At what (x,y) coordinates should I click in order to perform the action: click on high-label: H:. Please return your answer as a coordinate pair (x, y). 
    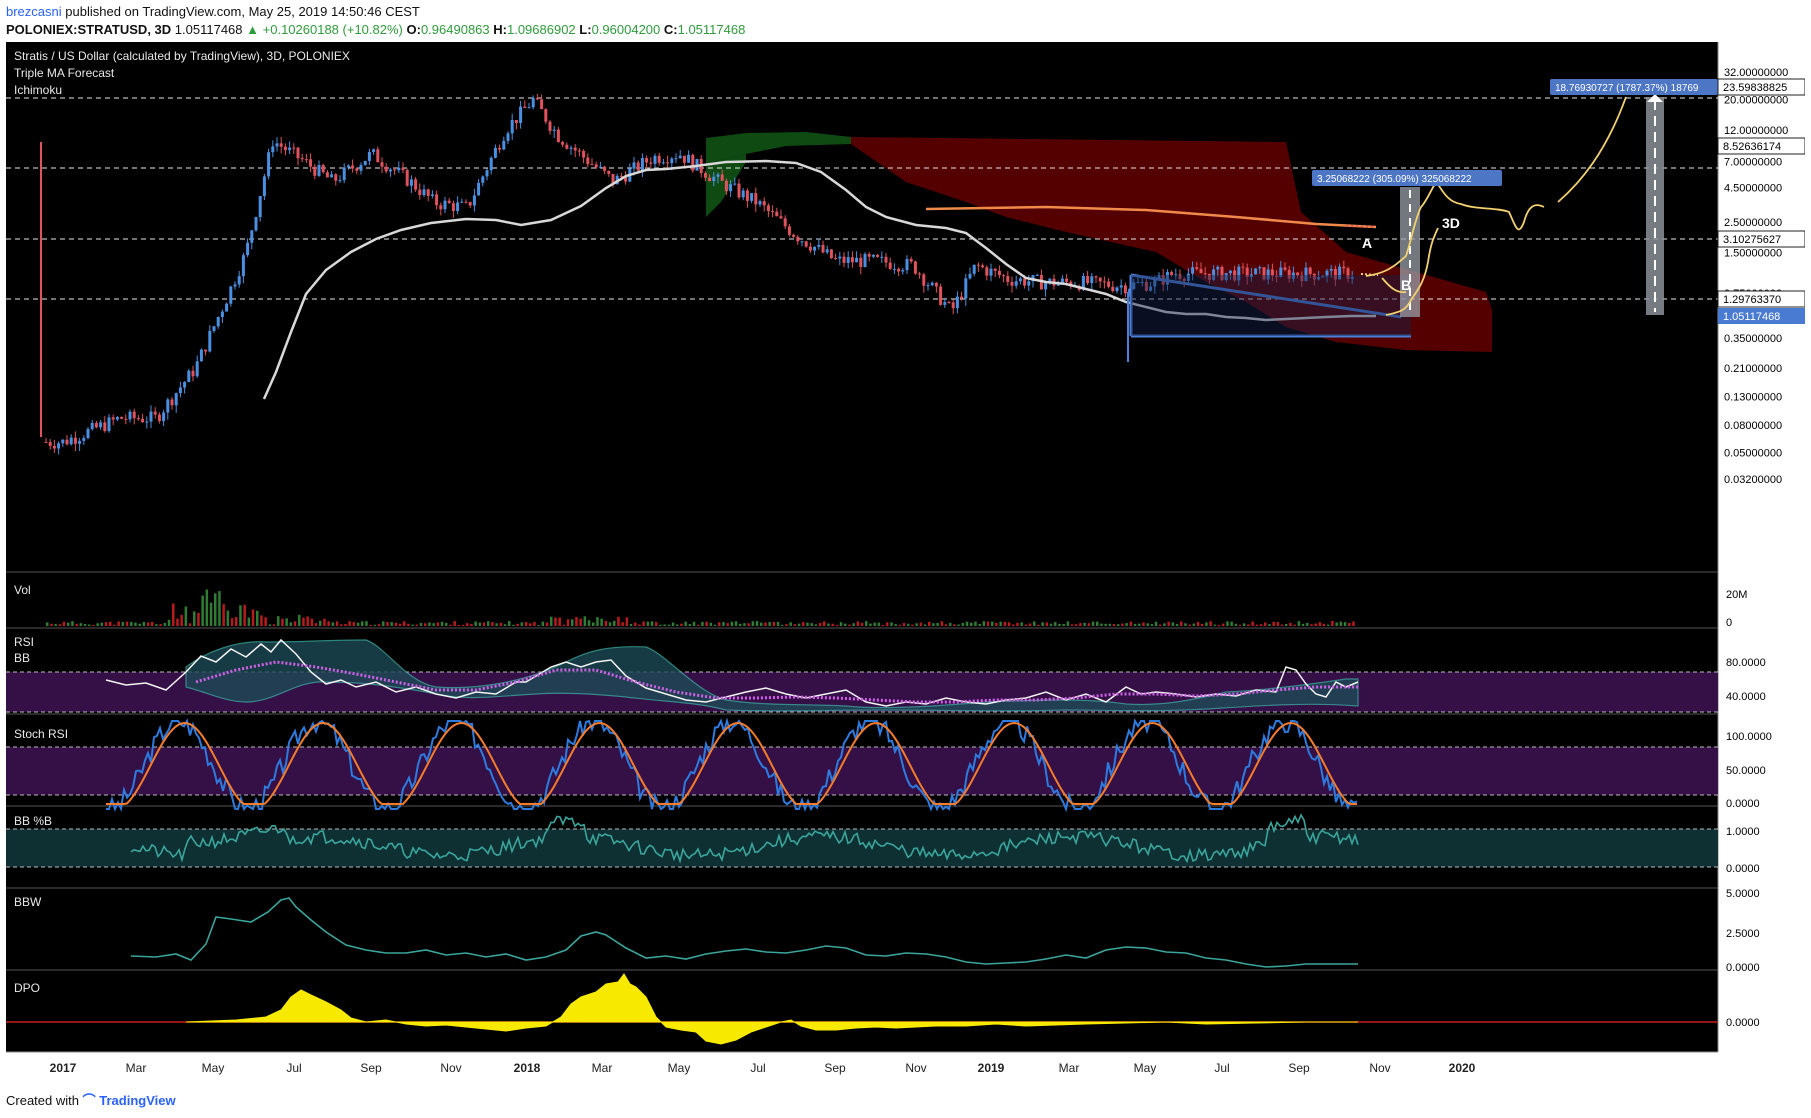
    Looking at the image, I should click on (500, 29).